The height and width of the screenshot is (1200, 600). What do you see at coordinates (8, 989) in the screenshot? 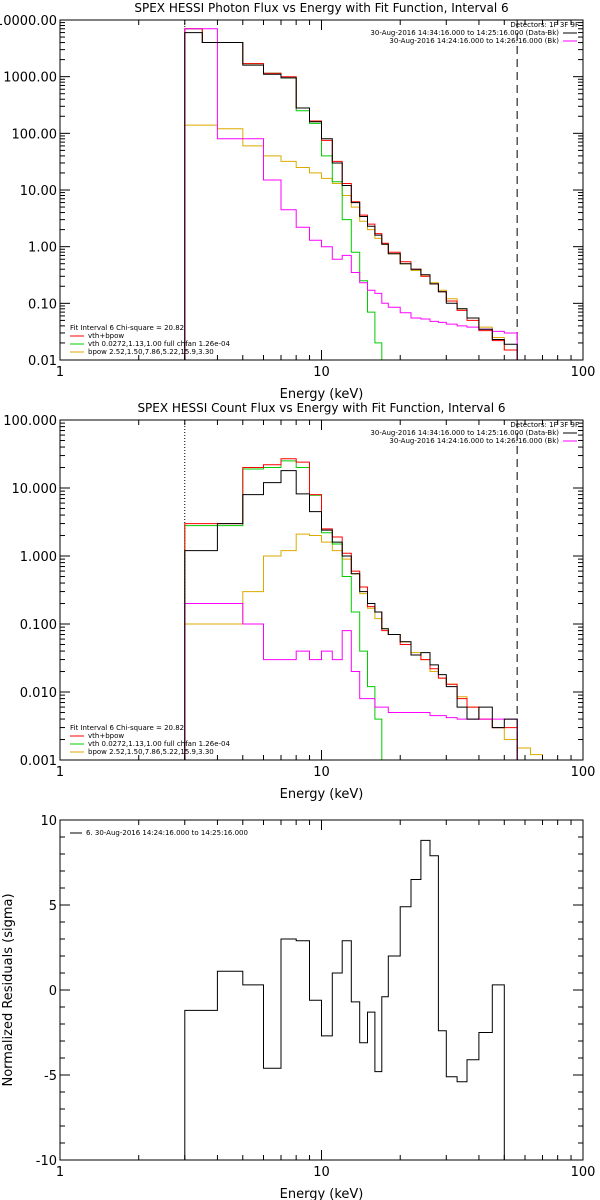
I see `y-axis-label: Normalized Residuals (sigma)` at bounding box center [8, 989].